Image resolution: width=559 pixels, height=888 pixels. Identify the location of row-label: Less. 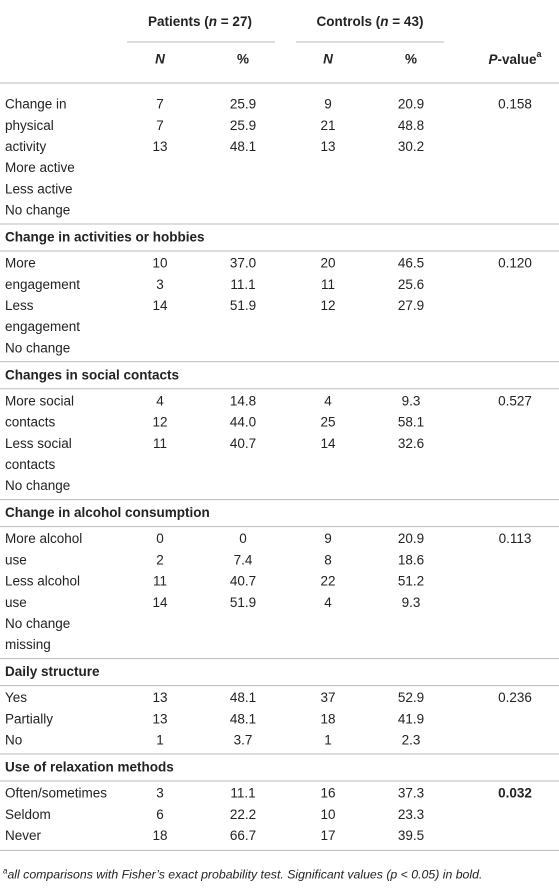
(19, 305).